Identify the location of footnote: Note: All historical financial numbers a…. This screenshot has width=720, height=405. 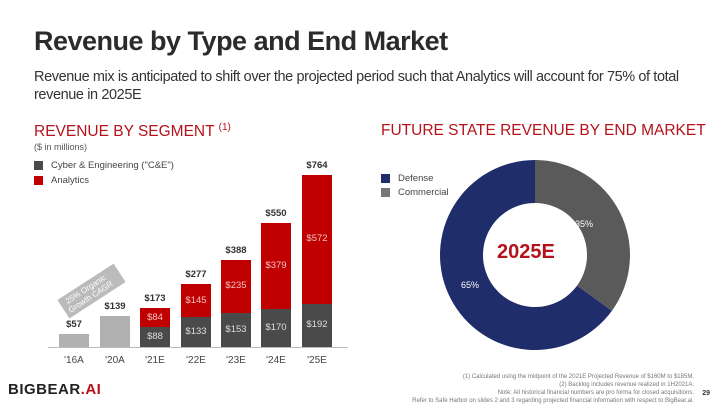
(595, 393).